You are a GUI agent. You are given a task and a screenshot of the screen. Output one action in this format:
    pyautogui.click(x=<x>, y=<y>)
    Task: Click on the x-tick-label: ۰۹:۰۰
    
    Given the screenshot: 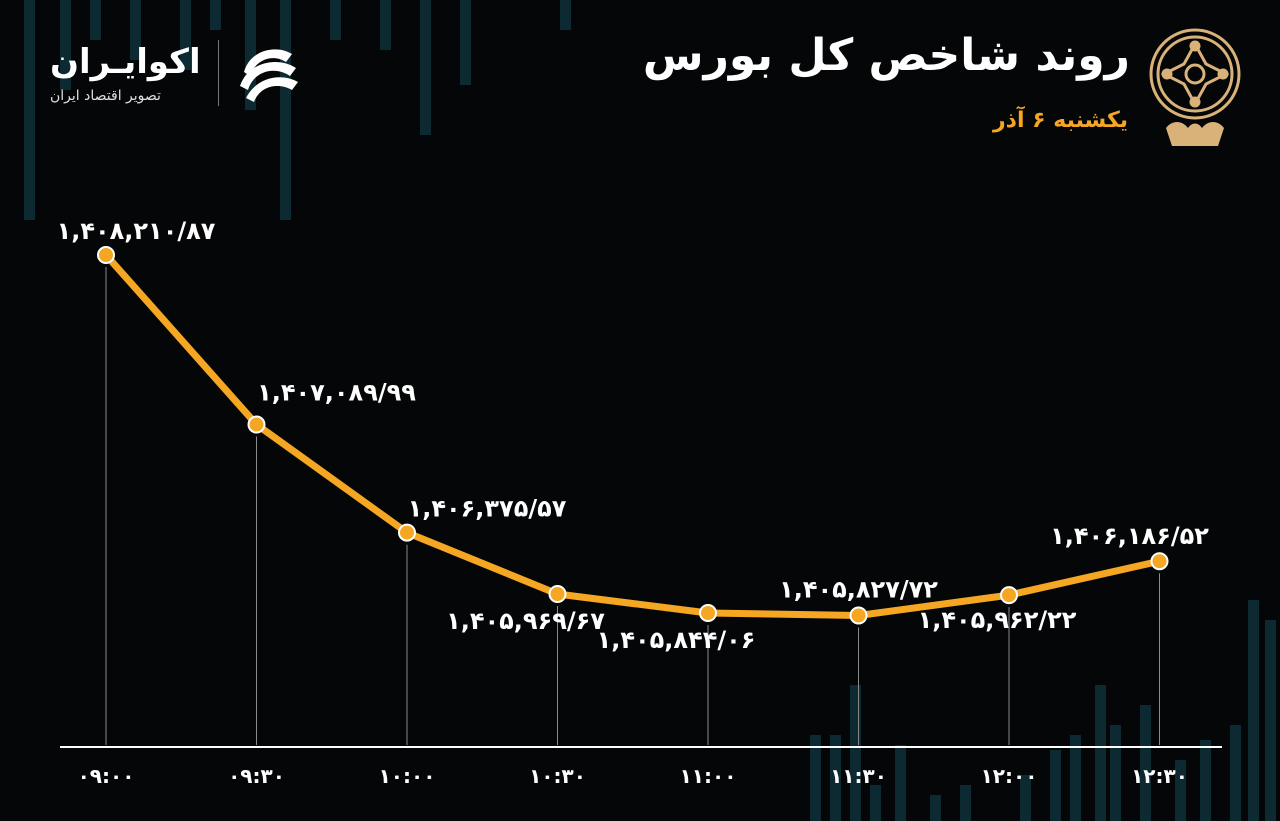 What is the action you would take?
    pyautogui.click(x=106, y=776)
    